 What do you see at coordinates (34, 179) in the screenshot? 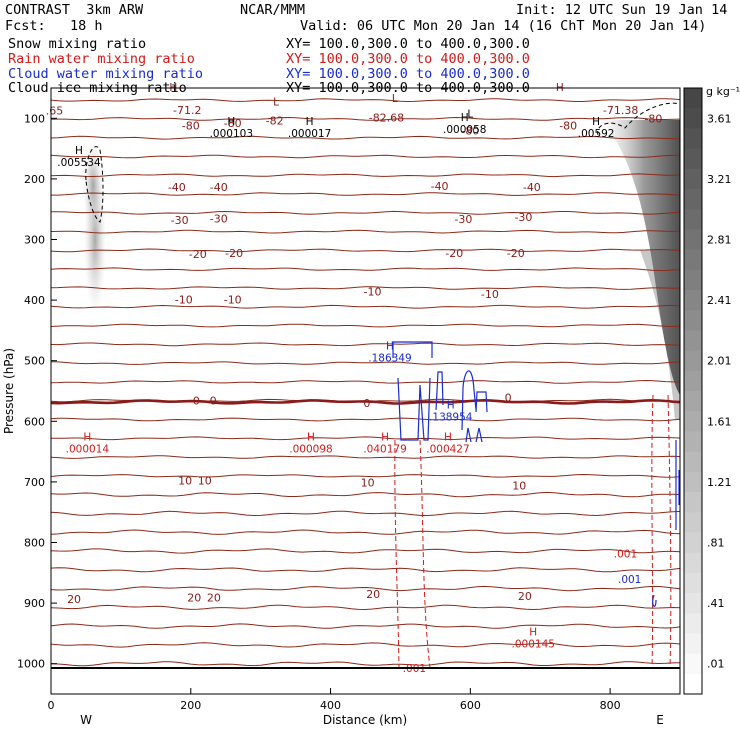
I see `y-tick-label: 200` at bounding box center [34, 179].